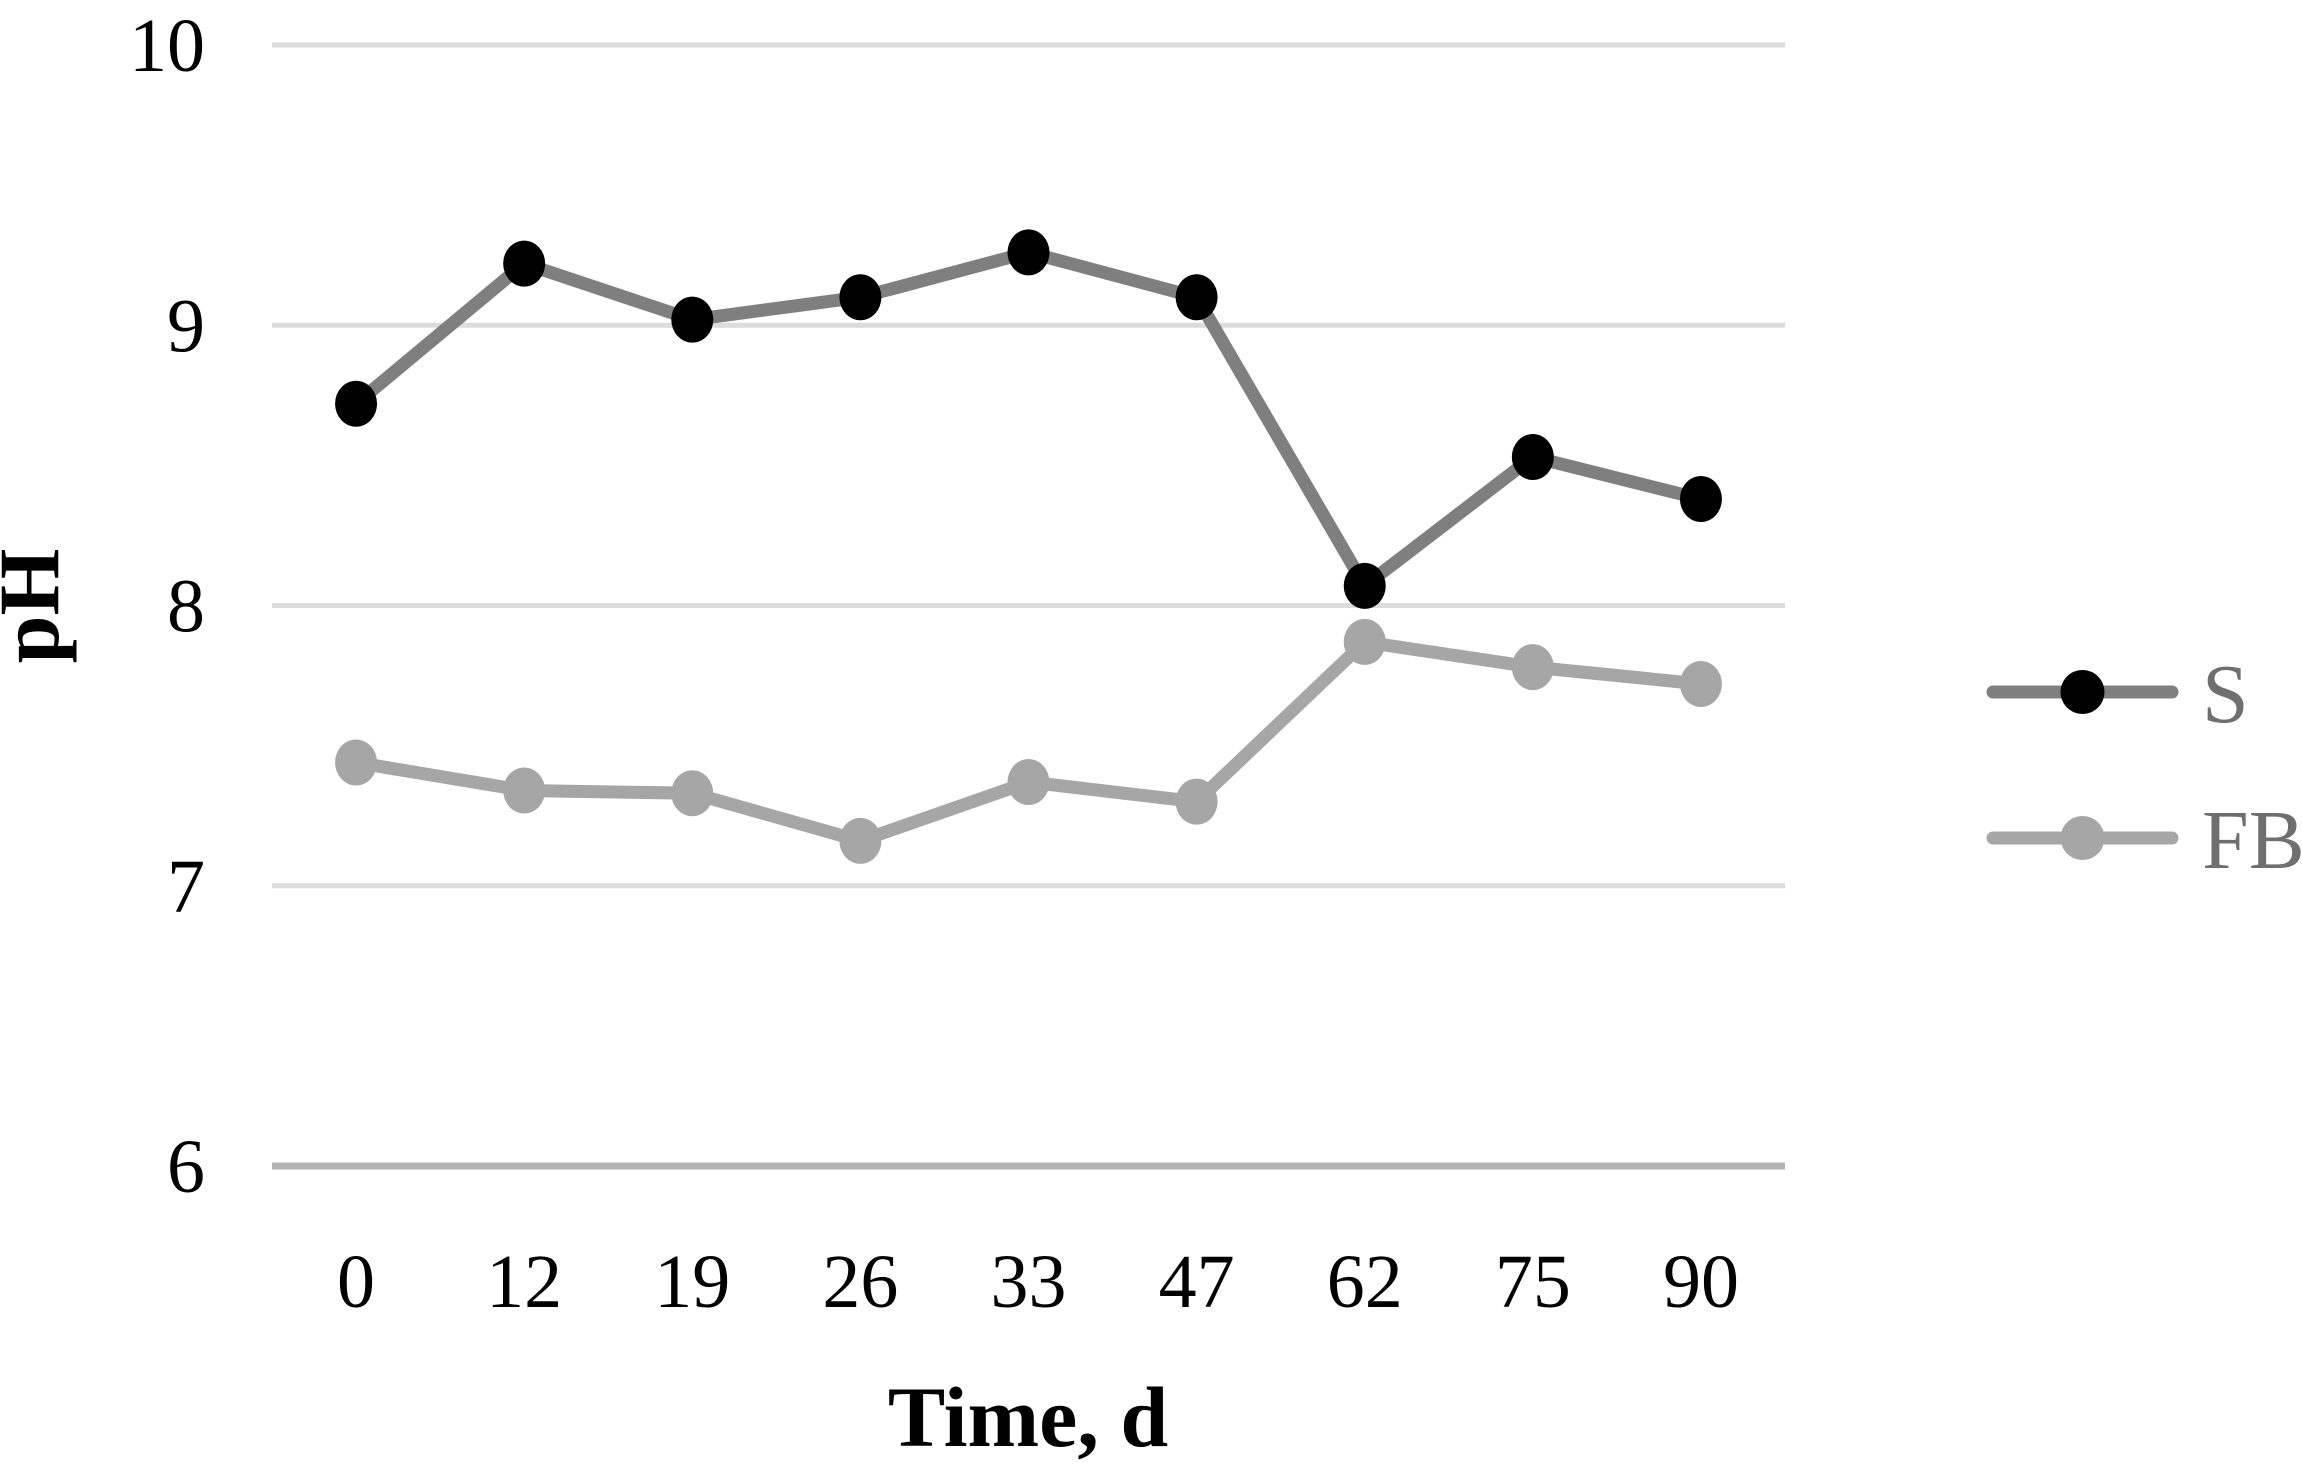 Image resolution: width=2302 pixels, height=1484 pixels. I want to click on y-tick-label-7: 7, so click(186, 887).